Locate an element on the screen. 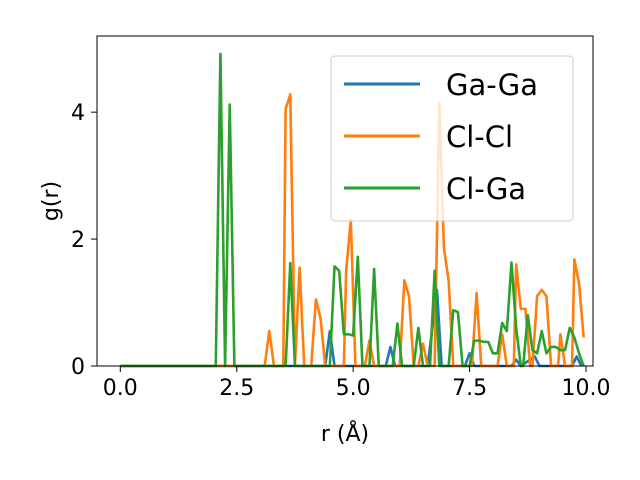  y-axis-ticks: 0 2 4 is located at coordinates (84, 240).